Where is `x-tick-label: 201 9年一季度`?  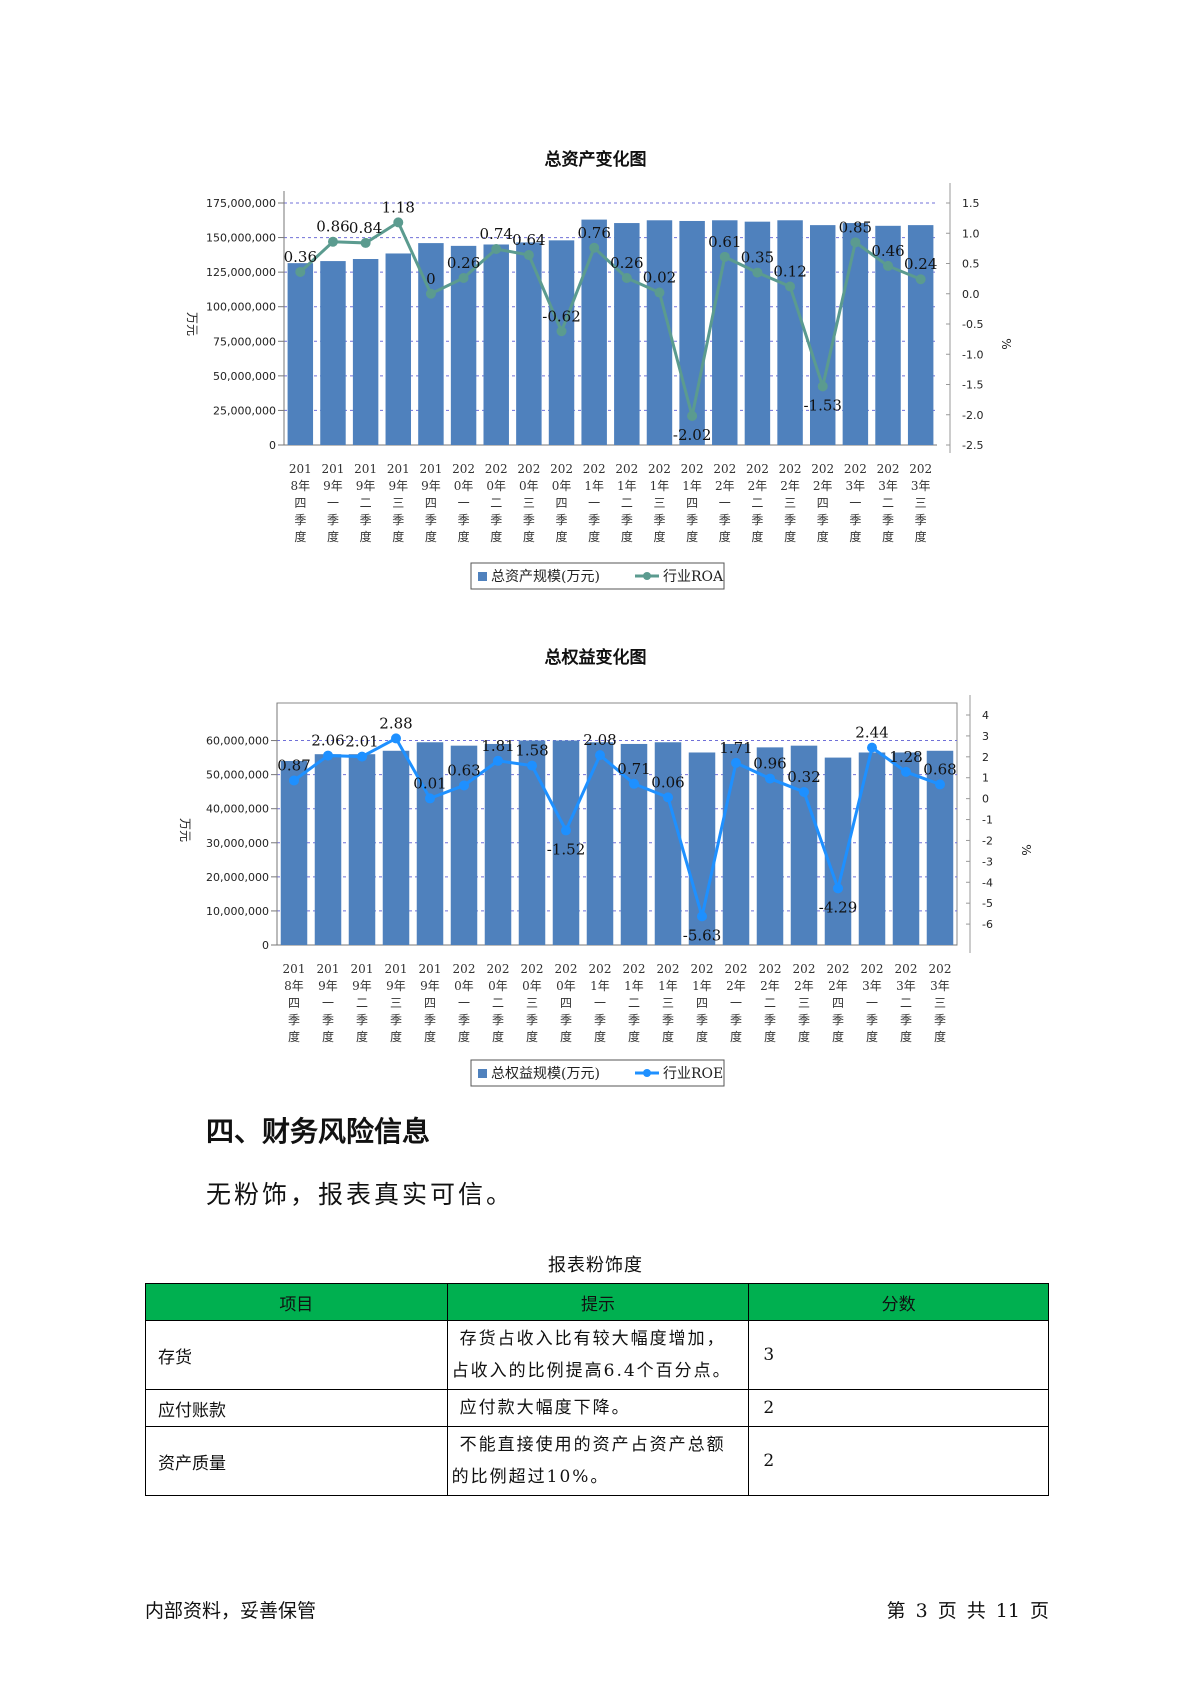 x-tick-label: 201 9年一季度 is located at coordinates (328, 1003).